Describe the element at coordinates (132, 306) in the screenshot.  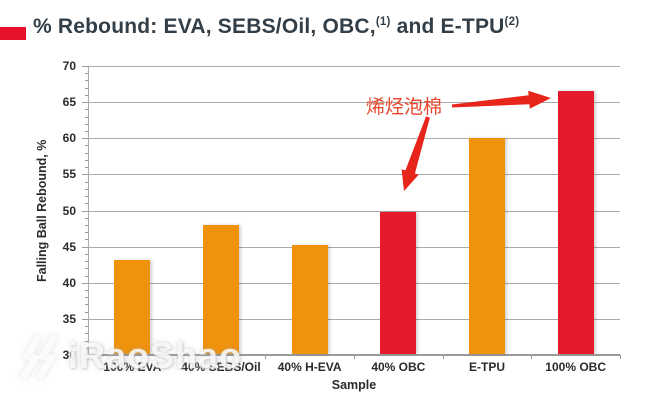
I see `bar-100-eva` at that location.